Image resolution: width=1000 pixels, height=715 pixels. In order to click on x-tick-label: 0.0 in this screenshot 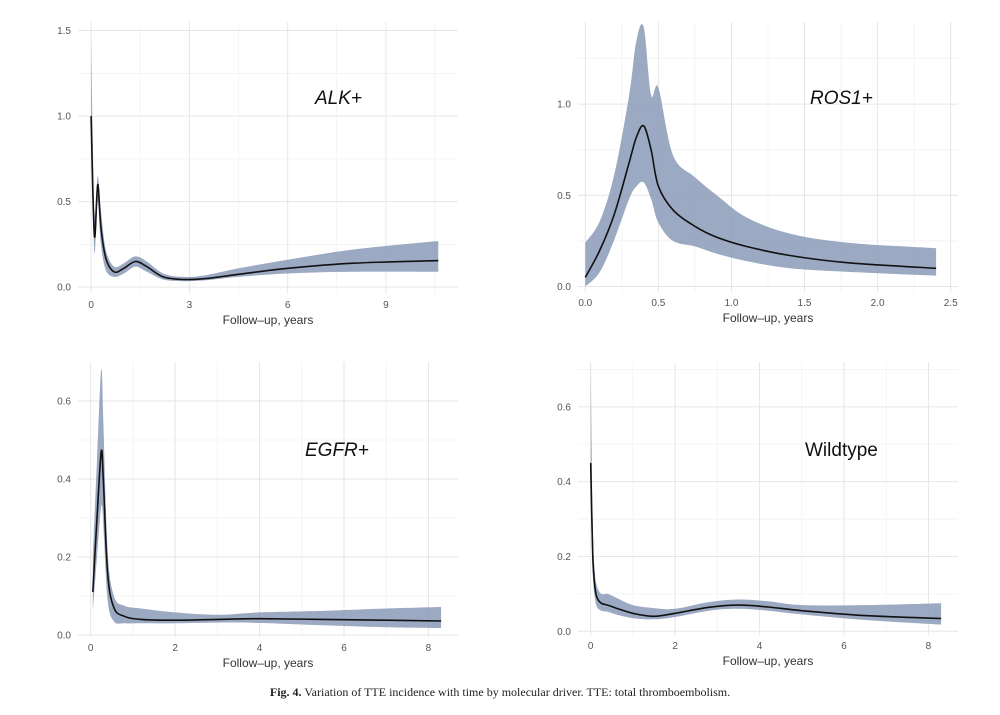, I will do `click(585, 303)`.